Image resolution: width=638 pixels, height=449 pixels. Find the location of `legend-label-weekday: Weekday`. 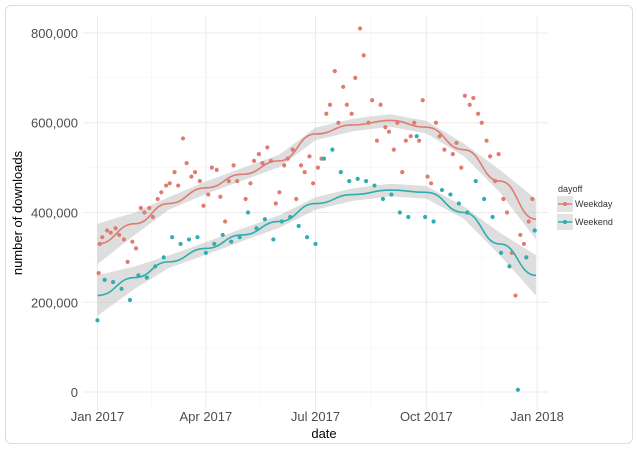

legend-label-weekday: Weekday is located at coordinates (594, 204).